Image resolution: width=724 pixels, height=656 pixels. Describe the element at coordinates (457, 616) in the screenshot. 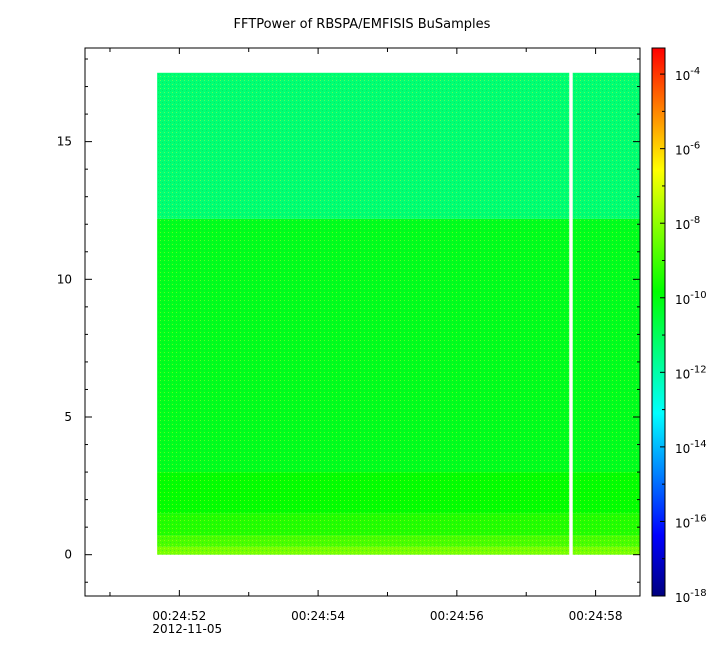

I see `x-tick-label: 00:24:56` at that location.